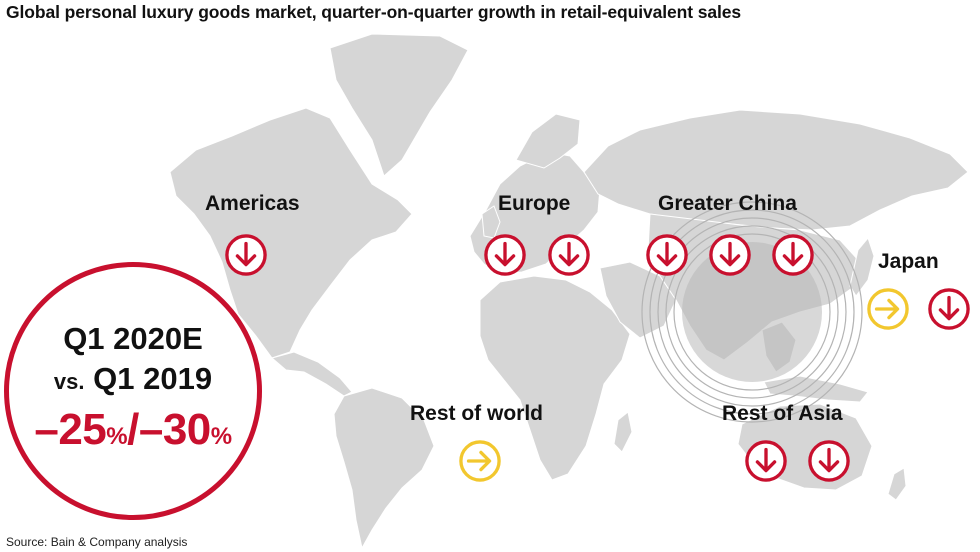 This screenshot has height=552, width=980. What do you see at coordinates (399, 105) in the screenshot?
I see `greenland-shape` at bounding box center [399, 105].